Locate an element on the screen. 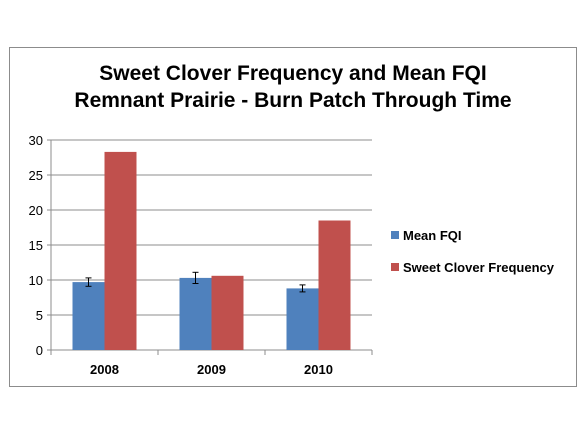 The width and height of the screenshot is (584, 438). x-tick-label: 2009 is located at coordinates (211, 369).